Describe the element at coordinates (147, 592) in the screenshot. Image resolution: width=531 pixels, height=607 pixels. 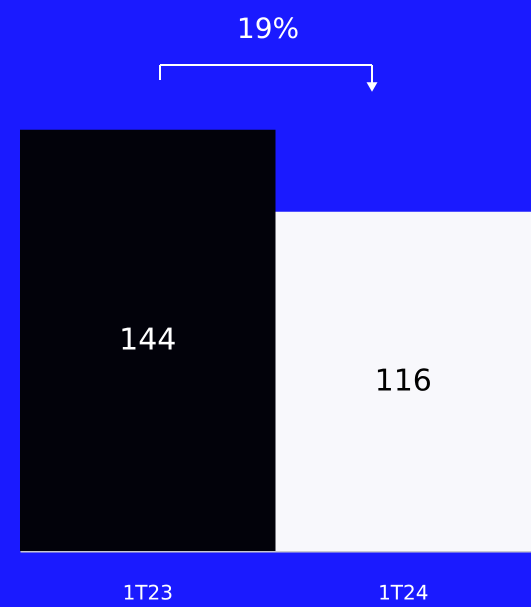
I see `x-tick-label: 1T23` at that location.